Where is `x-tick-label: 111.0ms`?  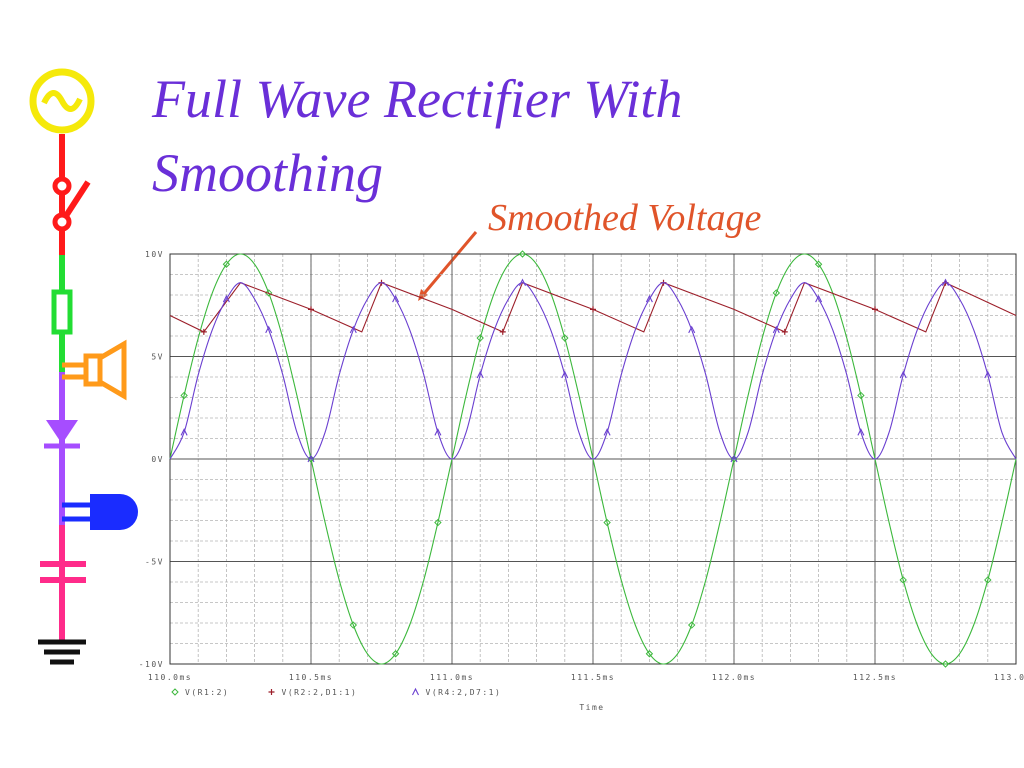
x-tick-label: 111.0ms is located at coordinates (452, 677).